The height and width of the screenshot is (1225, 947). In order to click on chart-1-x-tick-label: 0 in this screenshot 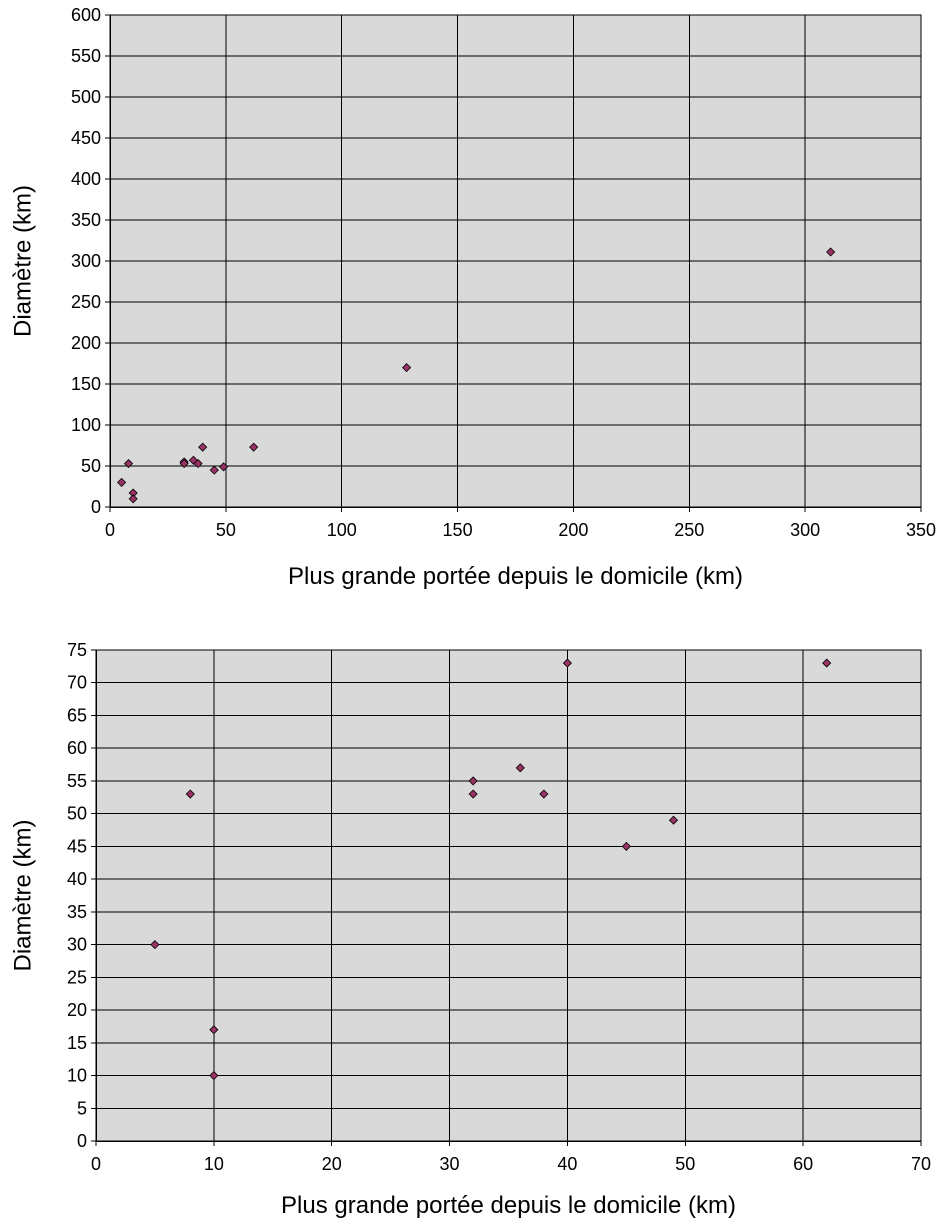, I will do `click(96, 1164)`.